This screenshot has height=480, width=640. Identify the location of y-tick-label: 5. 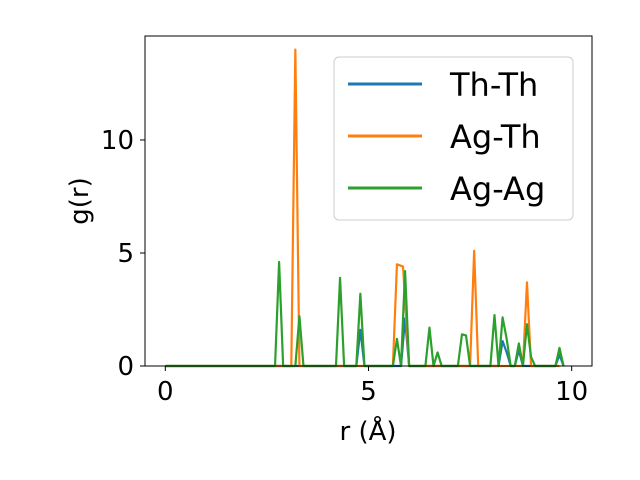
(125, 254).